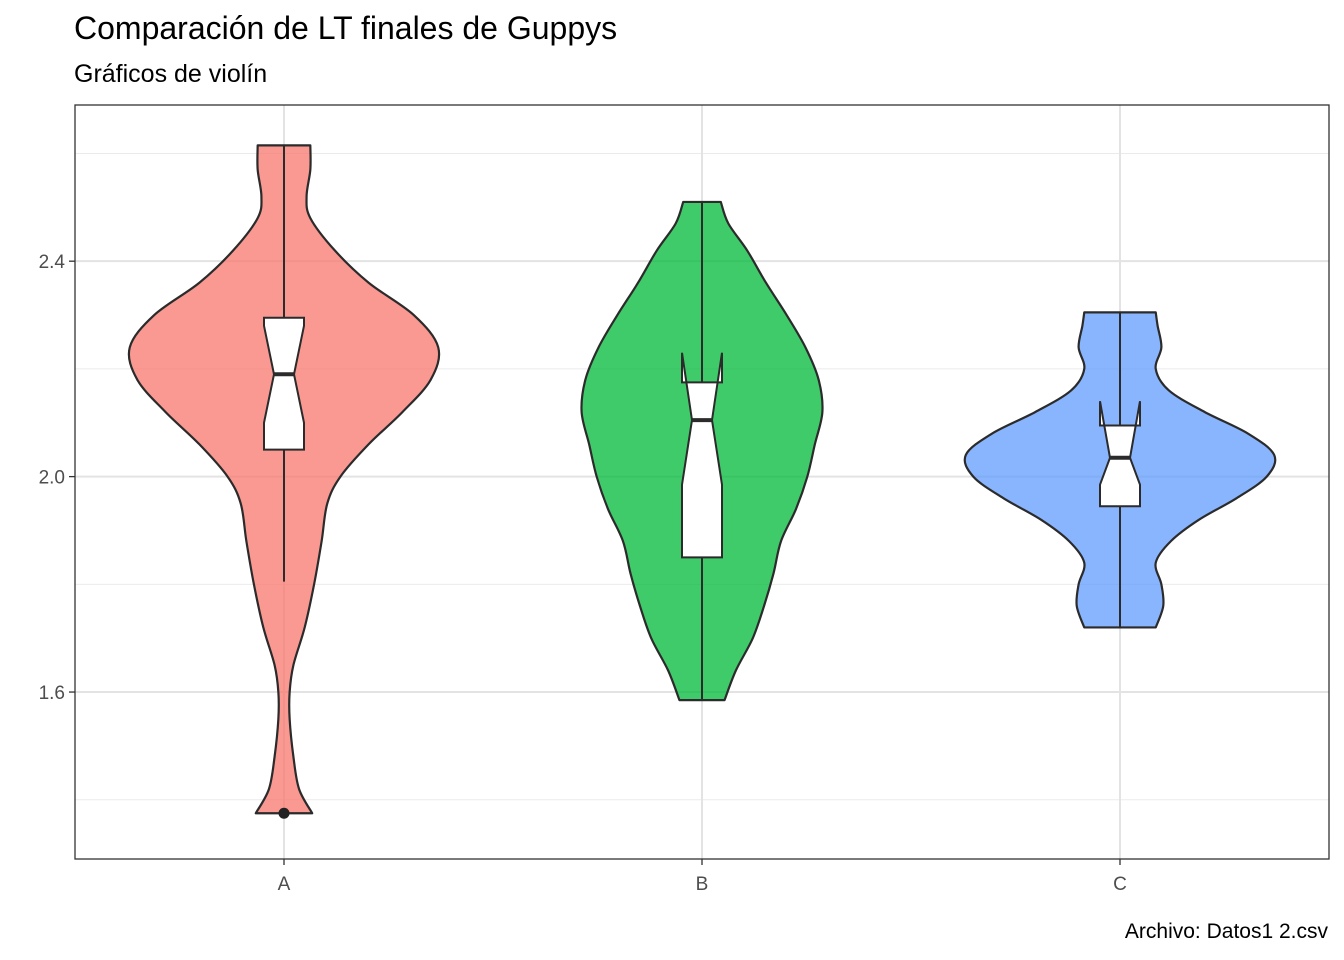 The width and height of the screenshot is (1344, 960). What do you see at coordinates (702, 455) in the screenshot?
I see `notched-box-b` at bounding box center [702, 455].